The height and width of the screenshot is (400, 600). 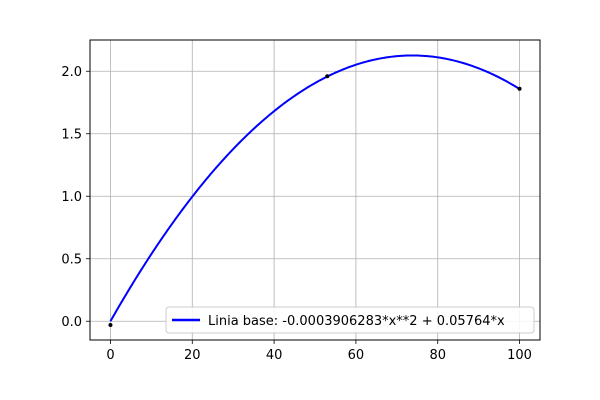 I want to click on x-tick-label: 80, so click(x=437, y=355).